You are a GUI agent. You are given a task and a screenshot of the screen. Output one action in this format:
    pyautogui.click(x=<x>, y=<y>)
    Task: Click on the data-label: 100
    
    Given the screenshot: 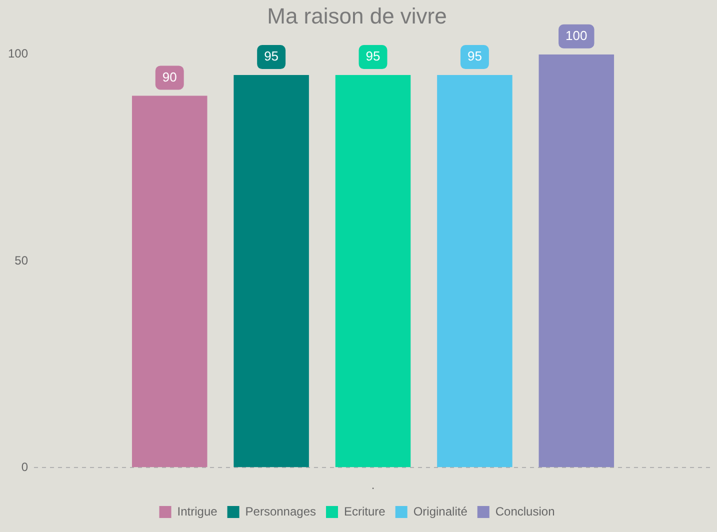 What is the action you would take?
    pyautogui.click(x=577, y=35)
    